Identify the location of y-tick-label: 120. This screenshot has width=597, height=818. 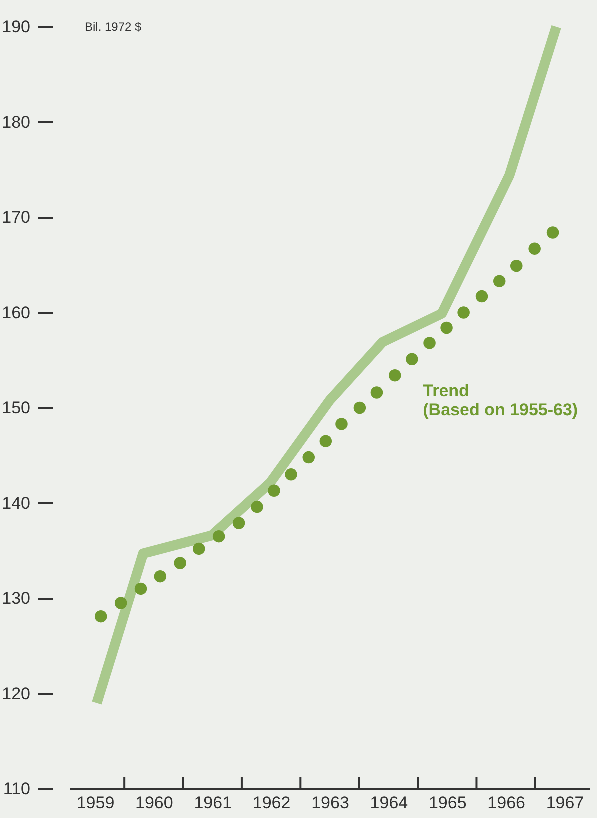
(16, 694).